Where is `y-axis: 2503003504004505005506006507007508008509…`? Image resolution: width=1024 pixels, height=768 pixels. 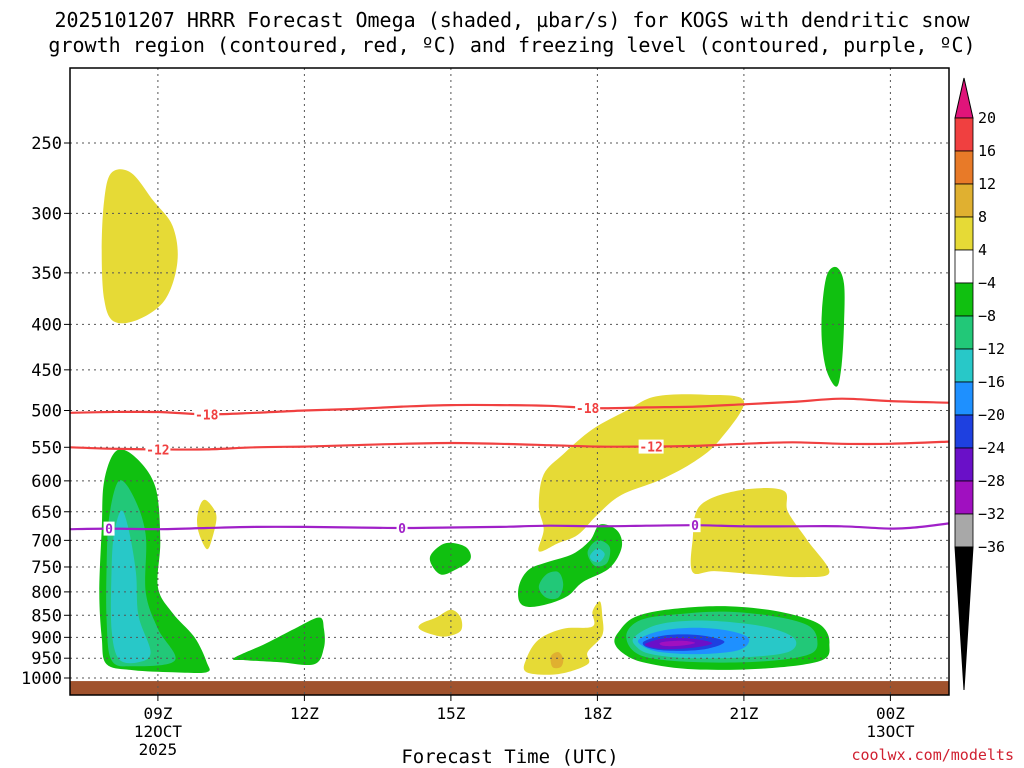 y-axis: 2503003504004505005506006507007508008509… is located at coordinates (45, 411).